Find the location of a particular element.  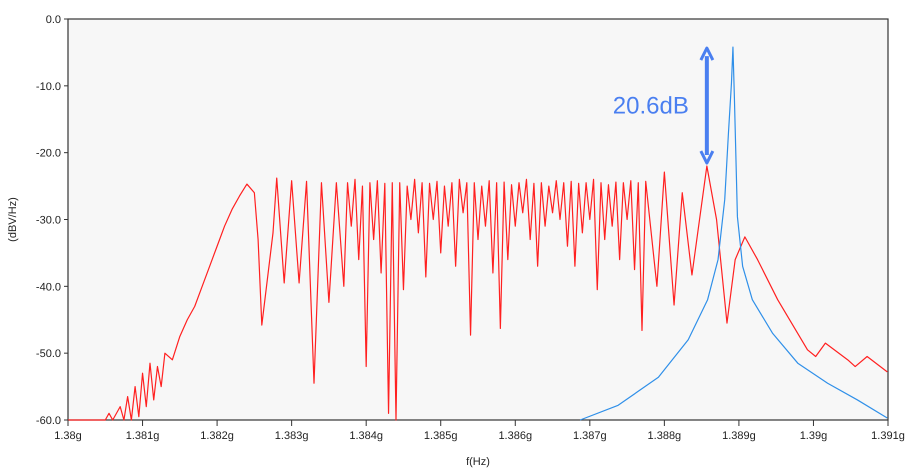

annotation: 20.6dB is located at coordinates (650, 106).